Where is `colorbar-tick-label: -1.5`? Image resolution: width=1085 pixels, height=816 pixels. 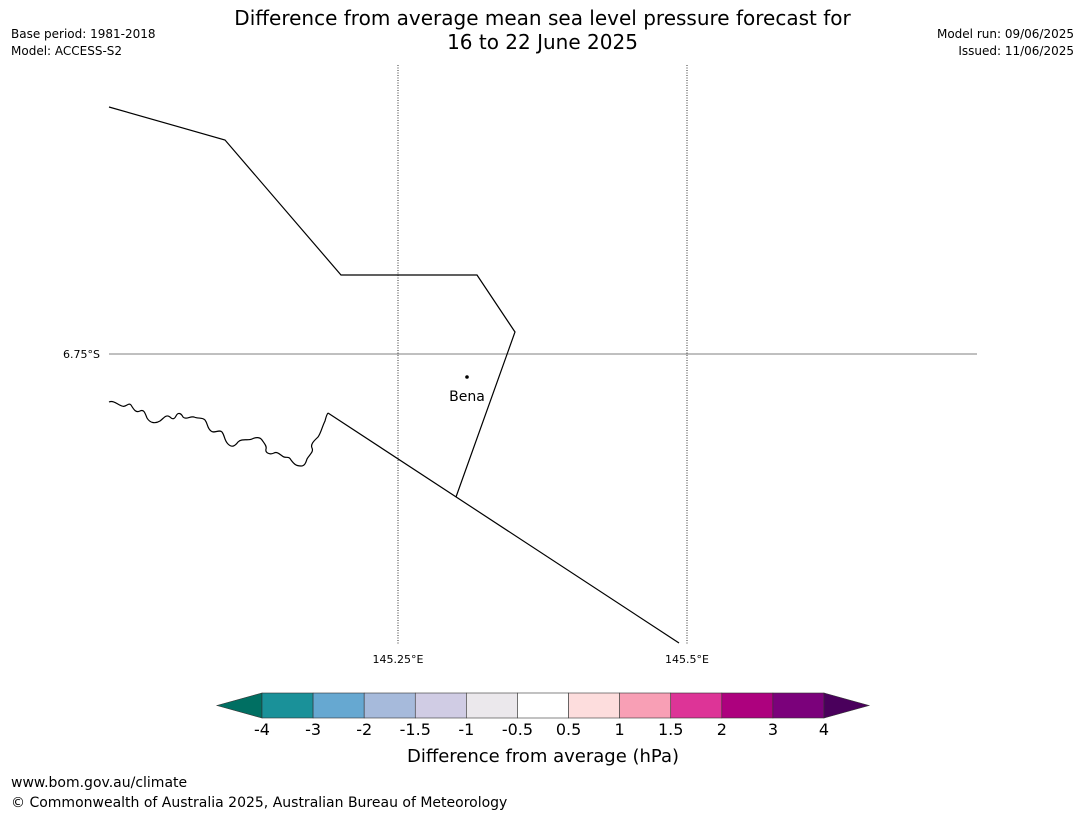 colorbar-tick-label: -1.5 is located at coordinates (415, 729).